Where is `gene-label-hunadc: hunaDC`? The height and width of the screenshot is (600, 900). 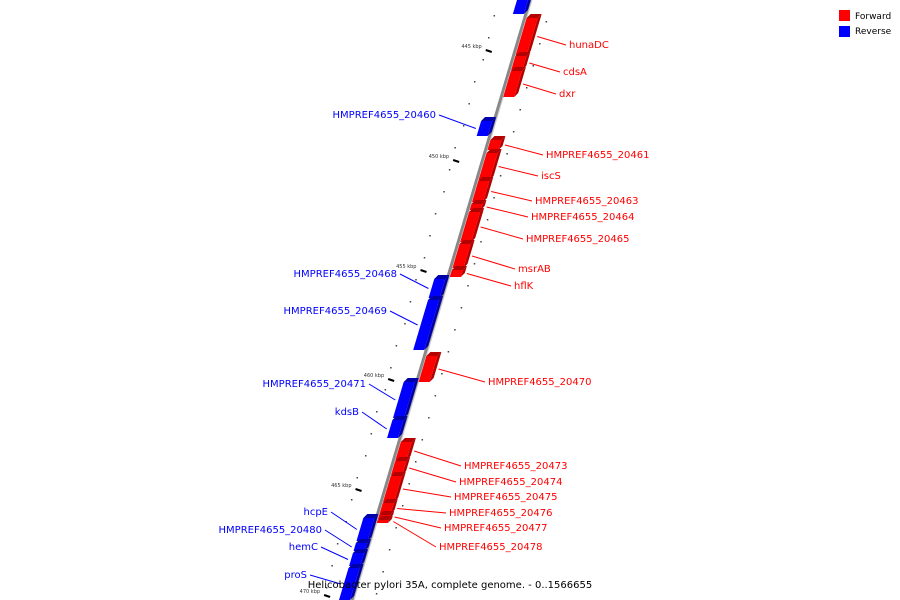 gene-label-hunadc: hunaDC is located at coordinates (589, 45).